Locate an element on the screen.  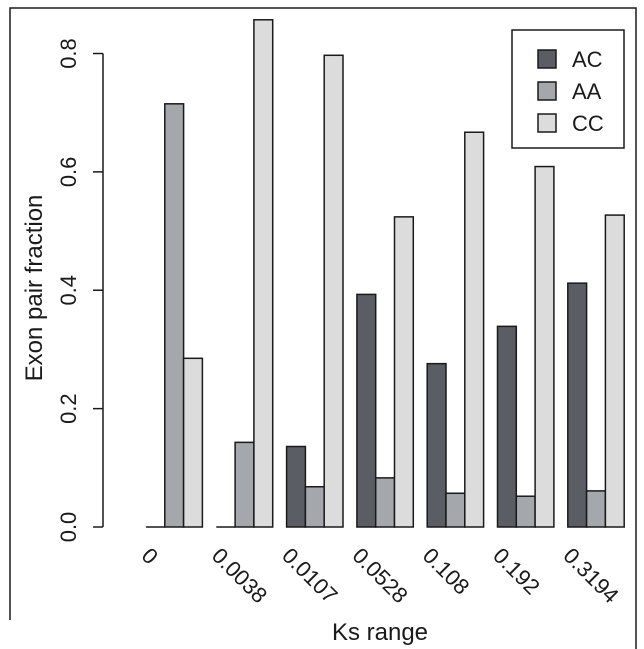
y-axis-title: Exon pair fraction is located at coordinates (34, 288).